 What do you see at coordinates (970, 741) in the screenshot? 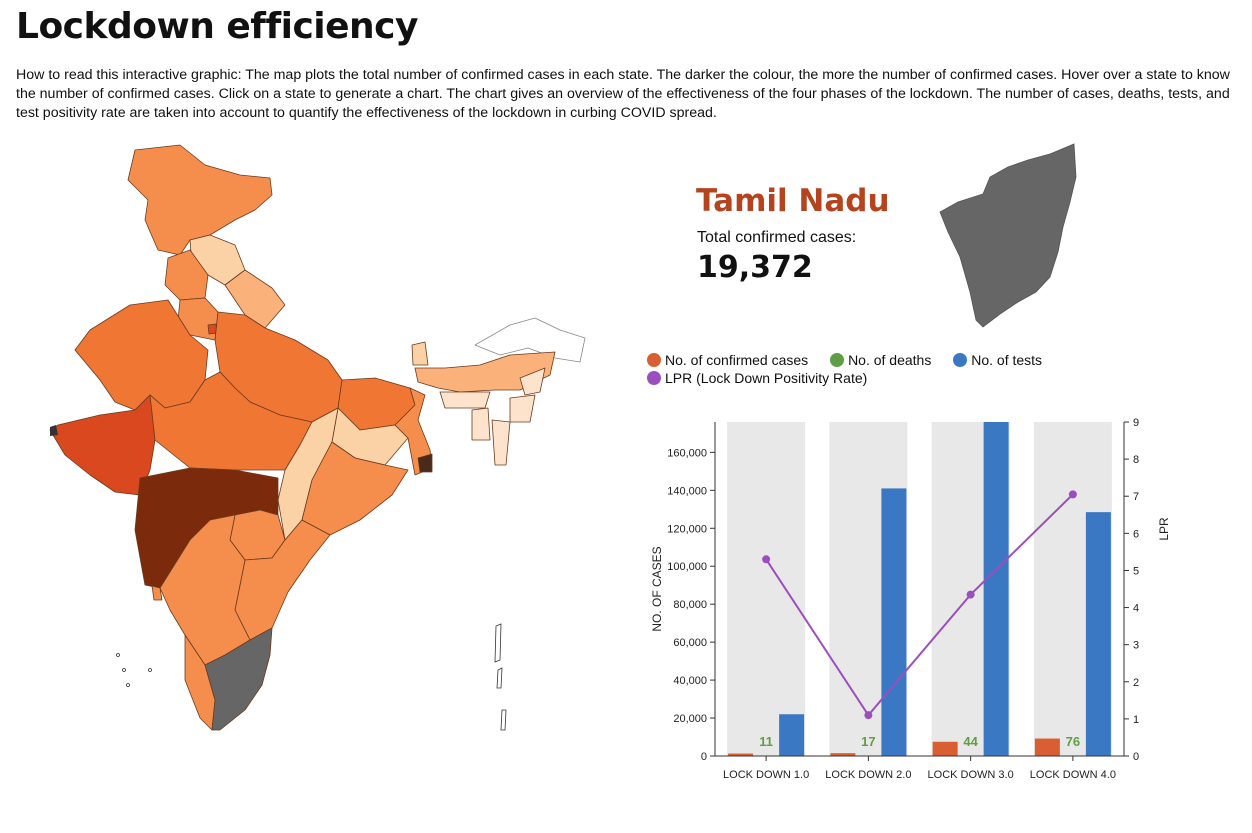
I see `deaths-label: 44` at bounding box center [970, 741].